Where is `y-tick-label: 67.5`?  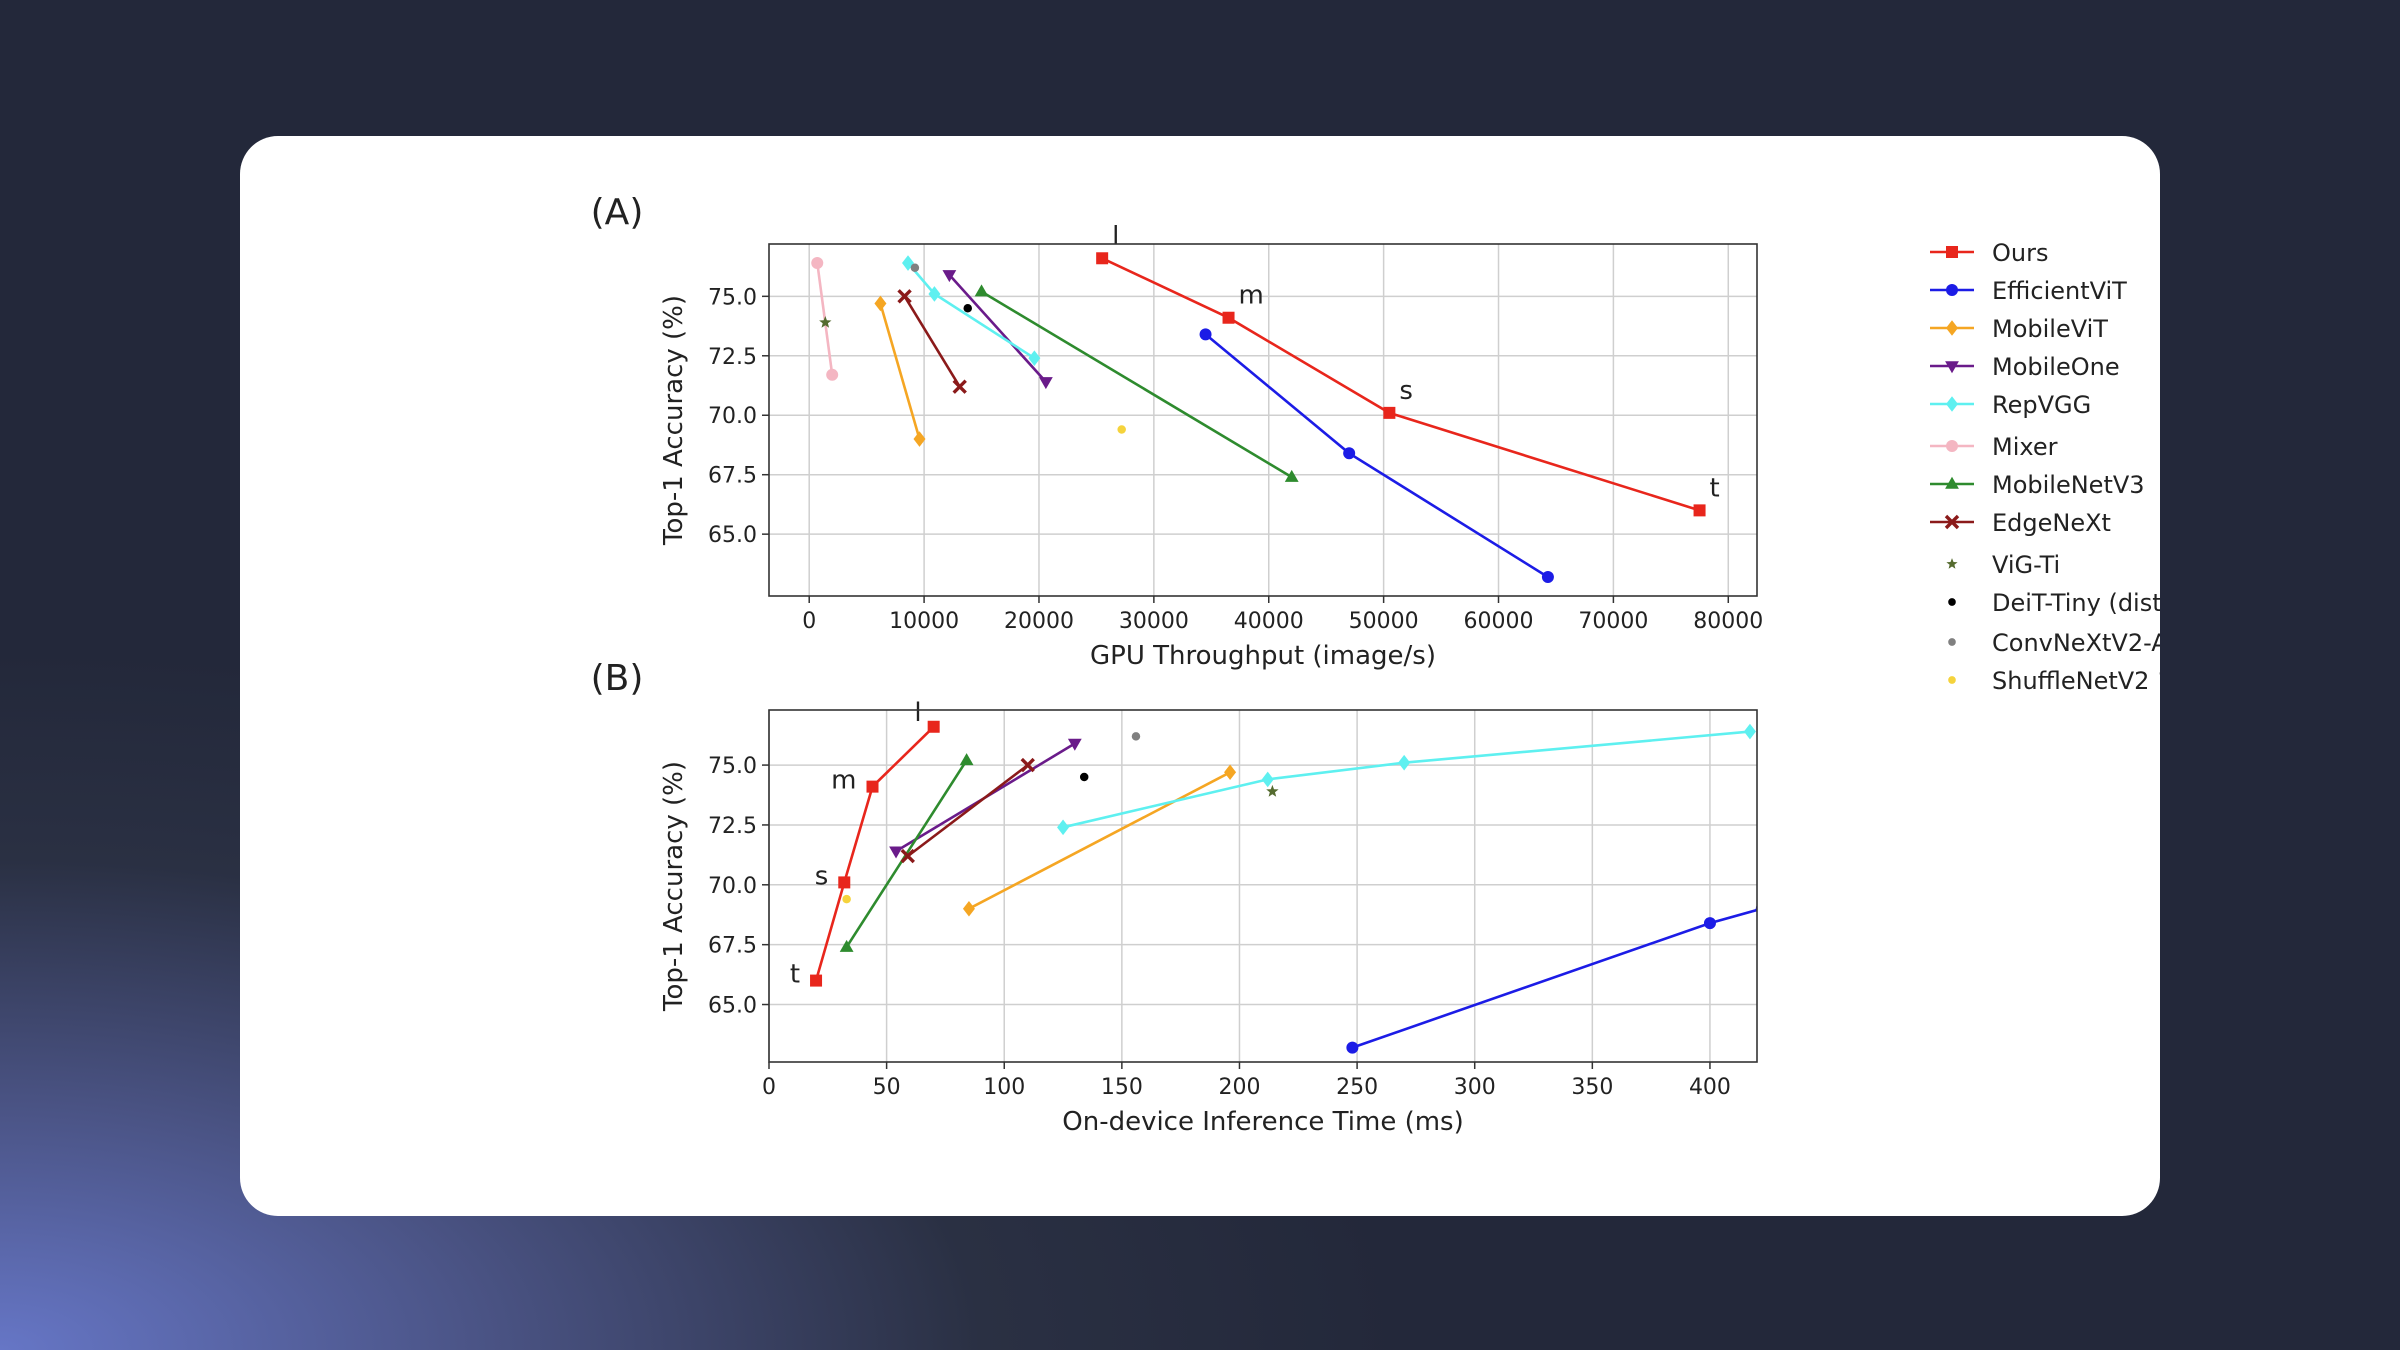
y-tick-label: 67.5 is located at coordinates (732, 946).